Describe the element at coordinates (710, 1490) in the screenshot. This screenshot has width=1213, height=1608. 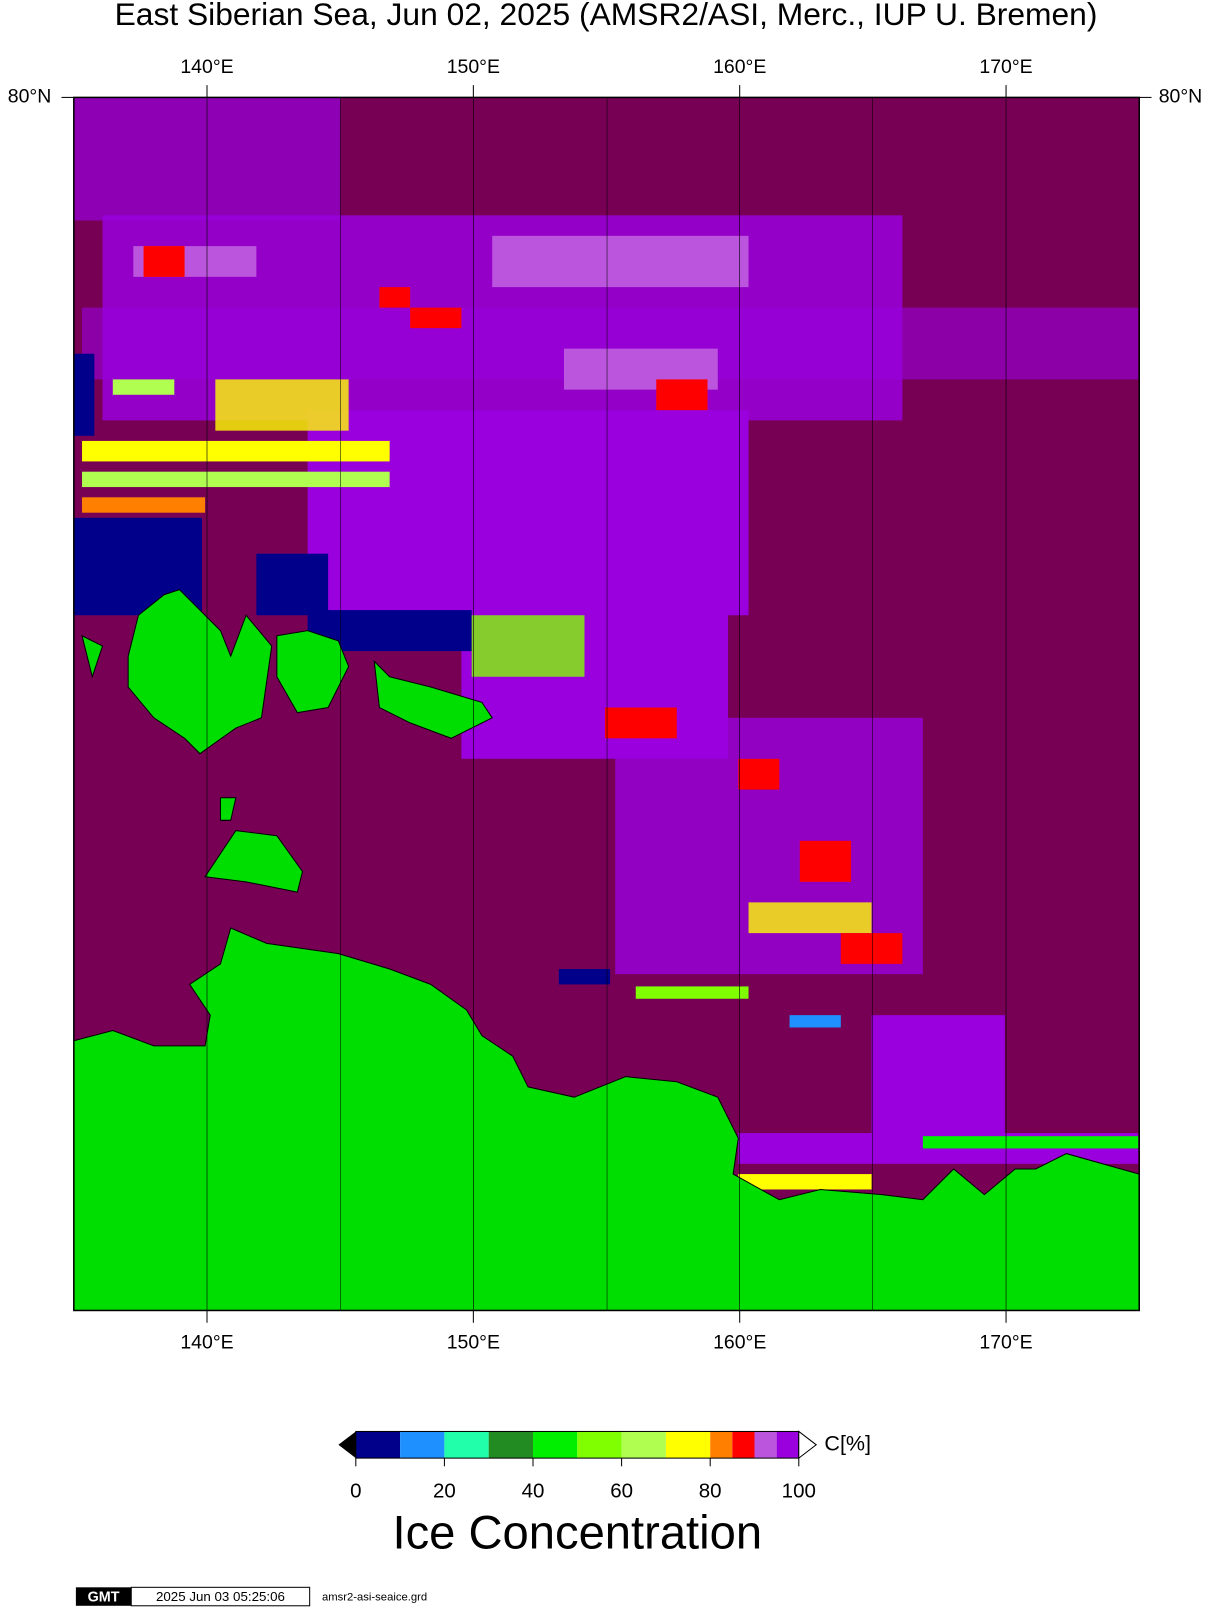
I see `colorbar-tick-label: 80` at that location.